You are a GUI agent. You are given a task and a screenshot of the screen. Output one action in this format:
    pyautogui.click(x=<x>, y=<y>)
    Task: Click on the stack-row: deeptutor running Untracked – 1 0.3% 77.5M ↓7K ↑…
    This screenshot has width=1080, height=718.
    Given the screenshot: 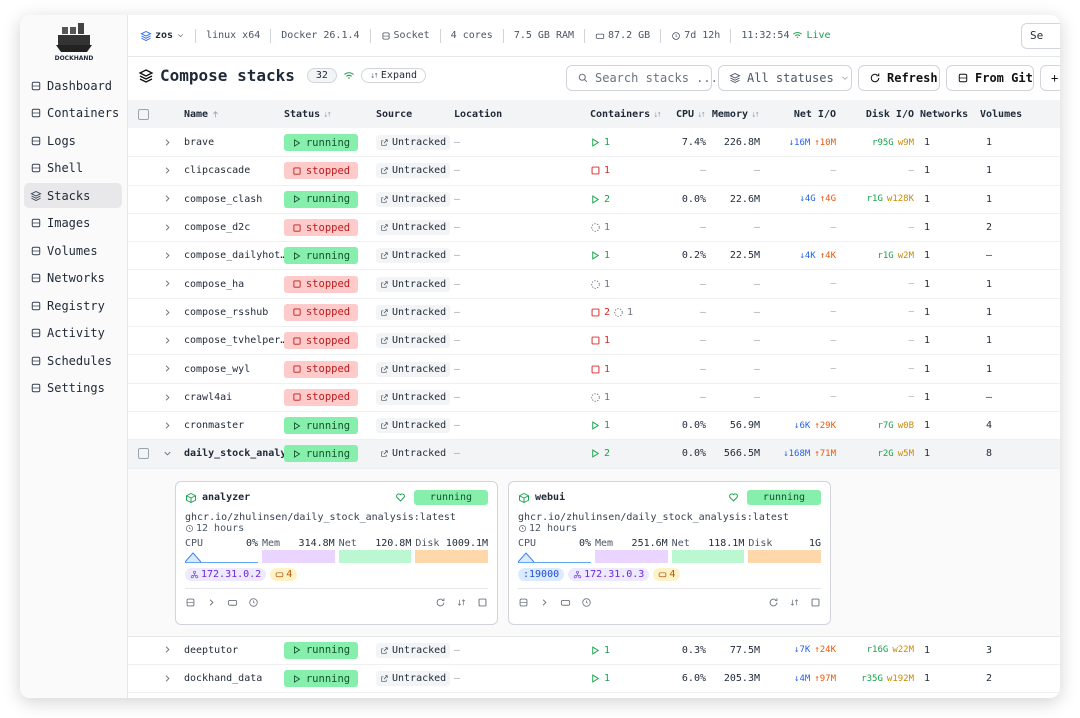 What is the action you would take?
    pyautogui.click(x=594, y=651)
    